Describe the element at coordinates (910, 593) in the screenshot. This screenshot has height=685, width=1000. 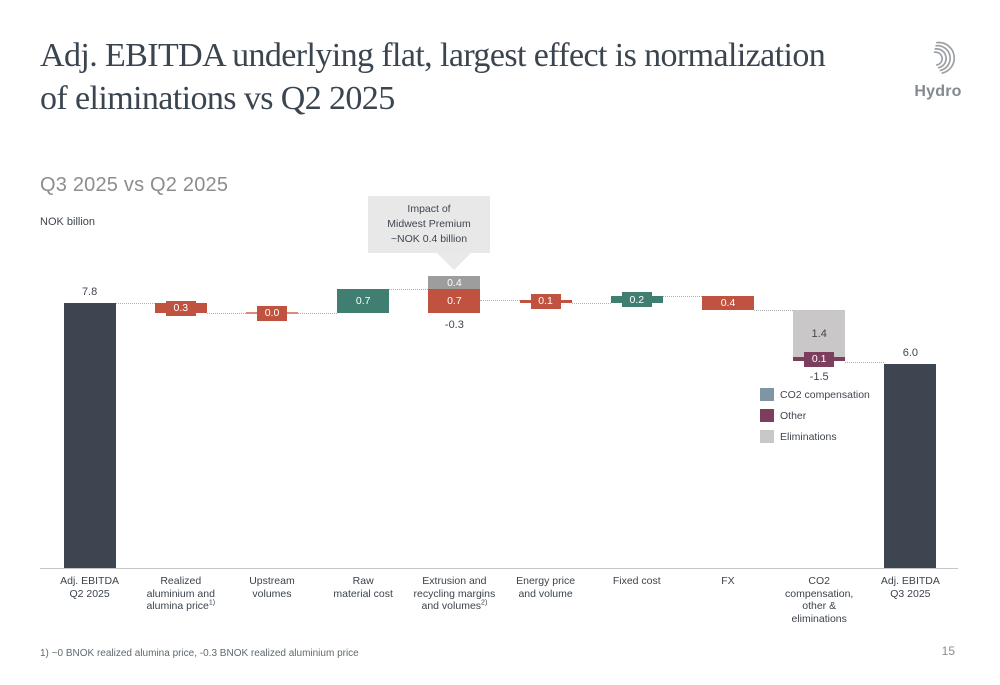
I see `axis-label-line: Q3 2025` at that location.